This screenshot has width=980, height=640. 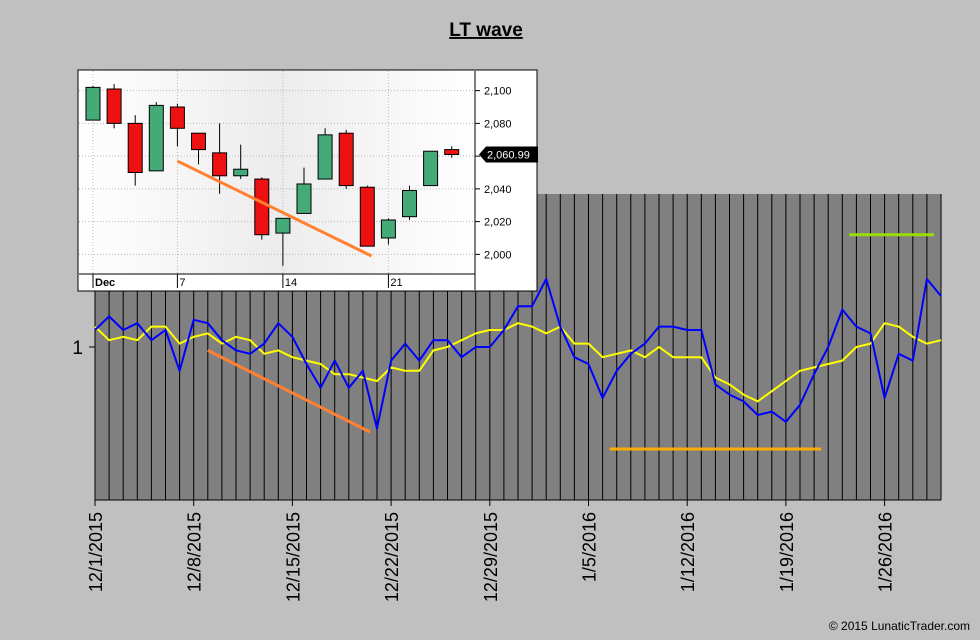 What do you see at coordinates (590, 547) in the screenshot?
I see `x-tick-label: 1/5/2016` at bounding box center [590, 547].